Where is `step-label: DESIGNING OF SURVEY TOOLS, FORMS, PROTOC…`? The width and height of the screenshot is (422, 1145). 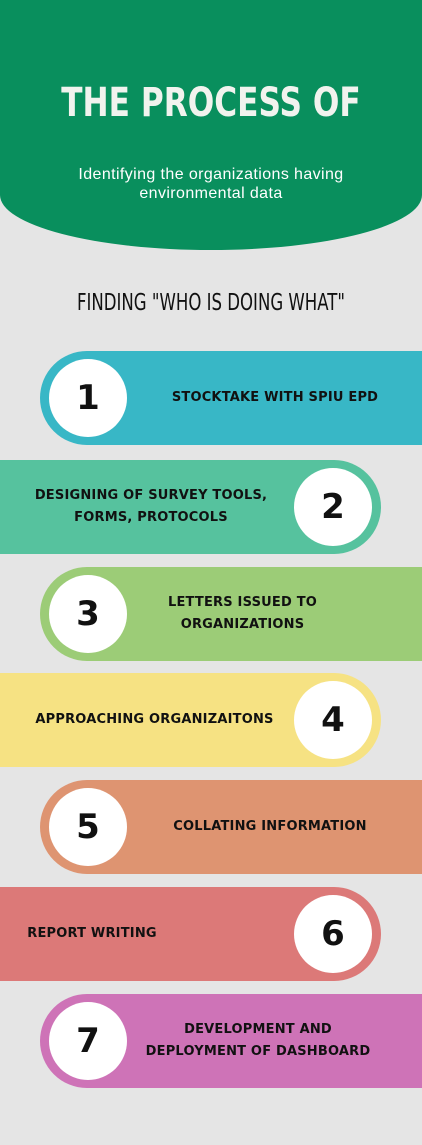 step-label: DESIGNING OF SURVEY TOOLS, FORMS, PROTOC… is located at coordinates (151, 507).